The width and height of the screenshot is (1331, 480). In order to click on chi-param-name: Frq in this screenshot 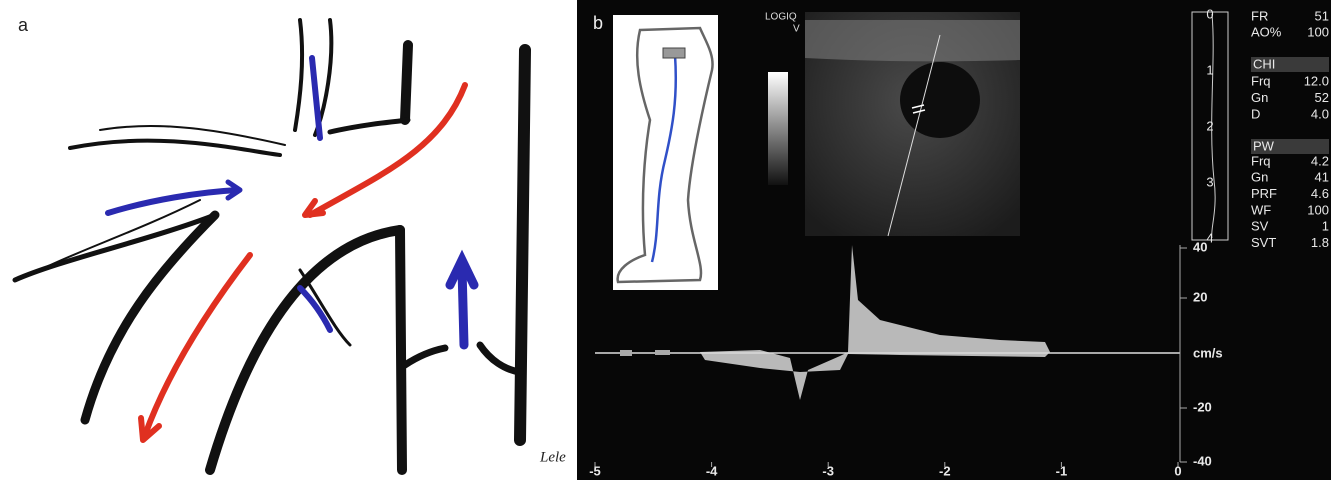, I will do `click(1261, 80)`.